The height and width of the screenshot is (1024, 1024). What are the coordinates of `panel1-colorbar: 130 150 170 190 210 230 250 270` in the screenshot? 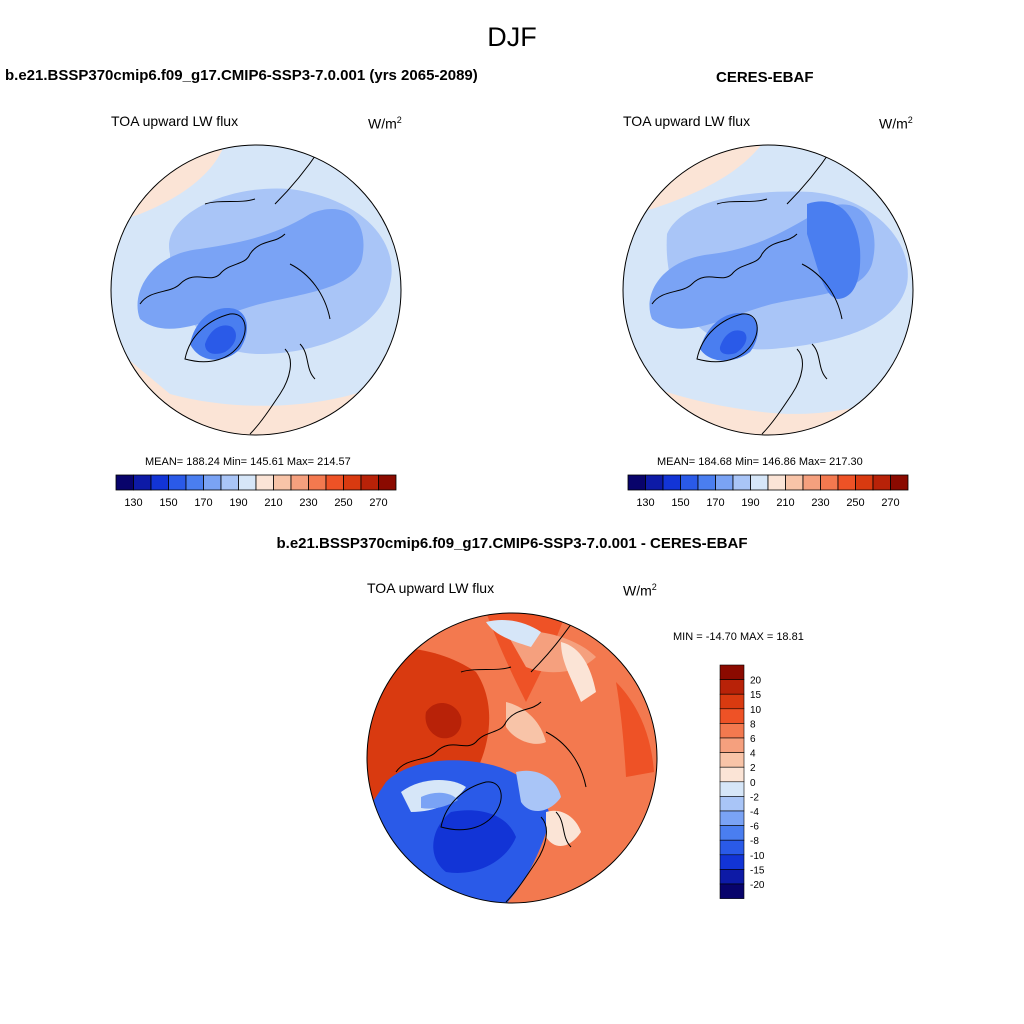 It's located at (256, 491).